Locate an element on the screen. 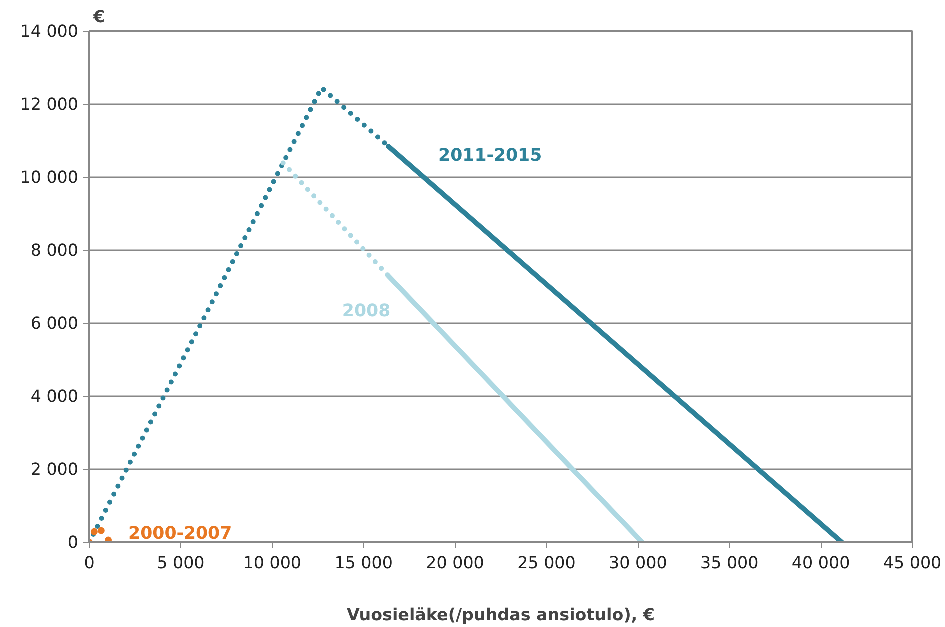 The image size is (945, 627). x-tick-label: 40 000 is located at coordinates (821, 563).